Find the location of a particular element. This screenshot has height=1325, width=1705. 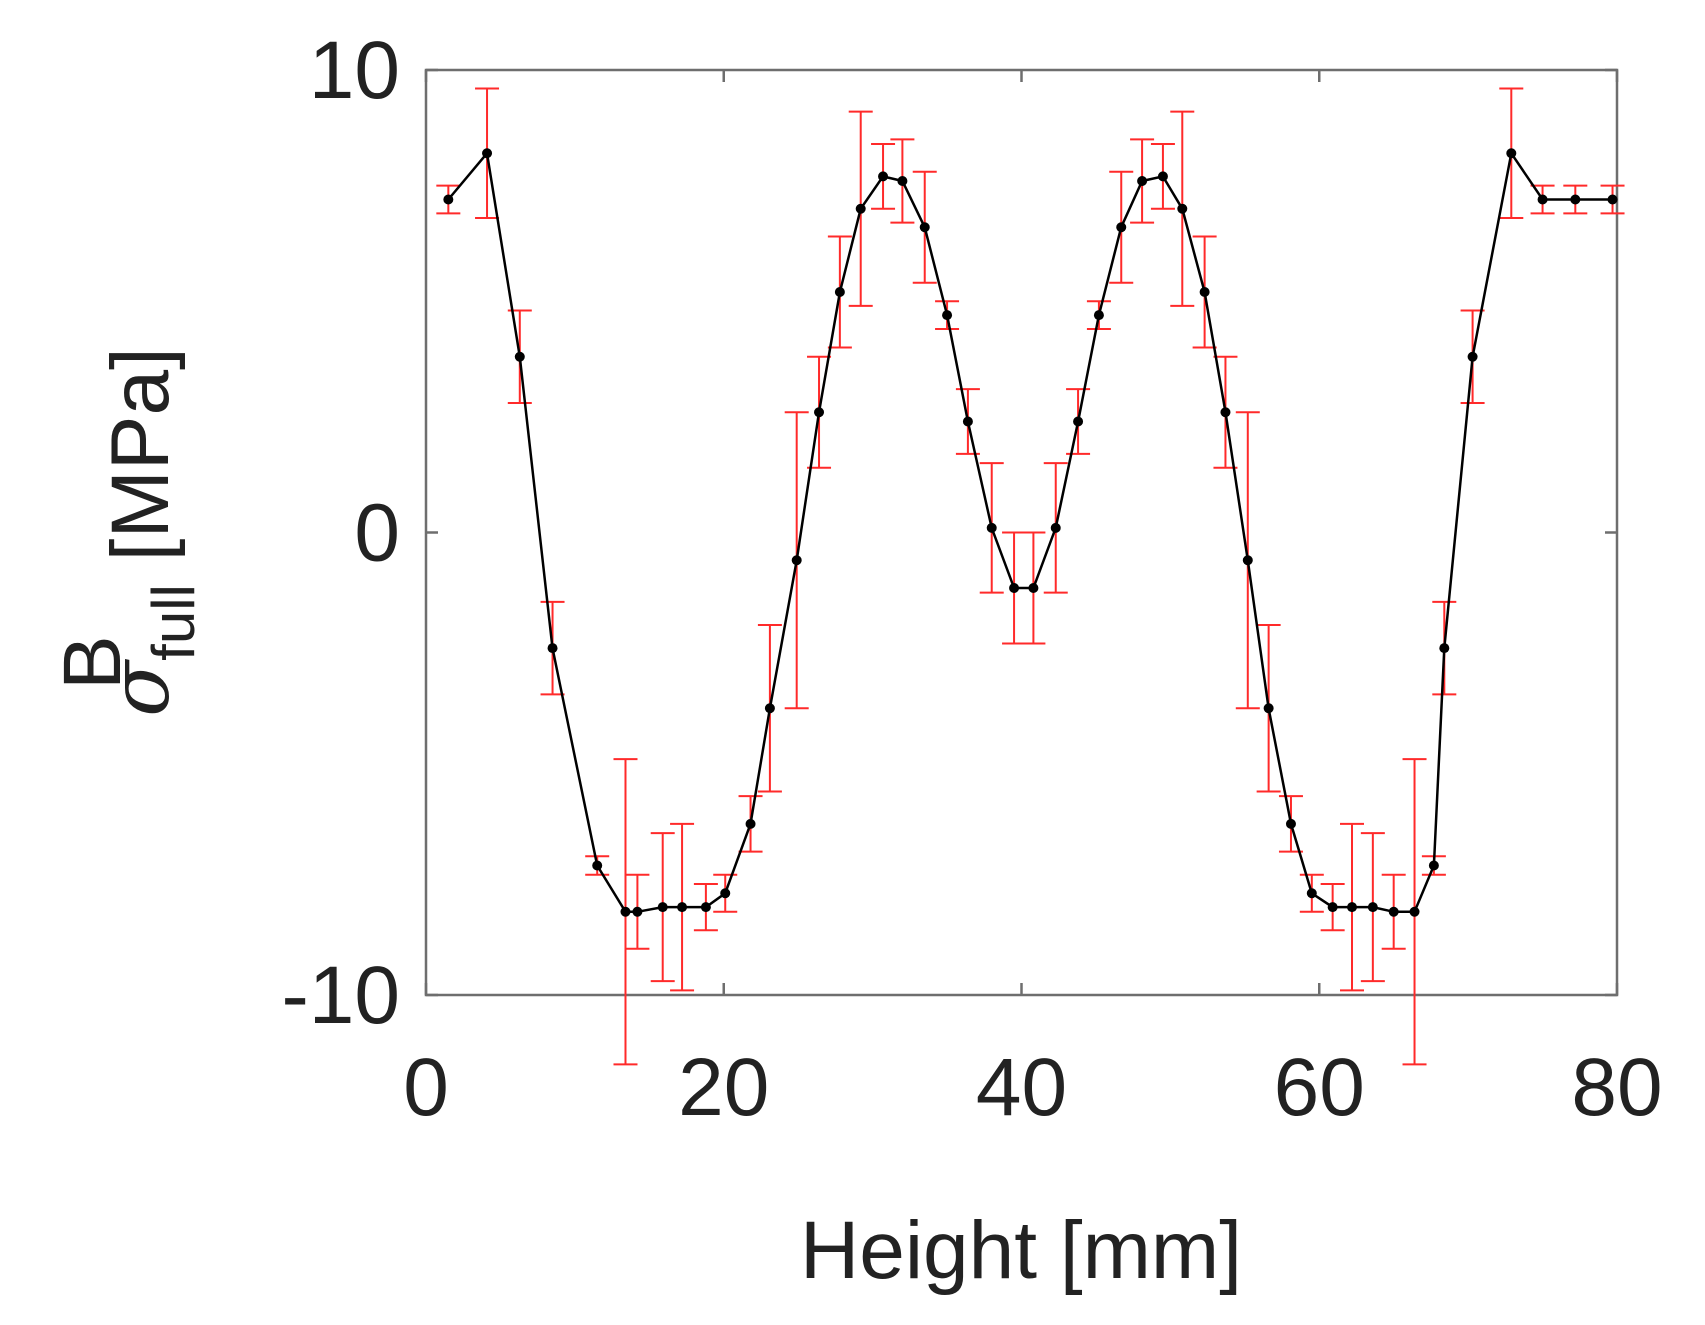

x-tick-label-1: 20 is located at coordinates (723, 1087).